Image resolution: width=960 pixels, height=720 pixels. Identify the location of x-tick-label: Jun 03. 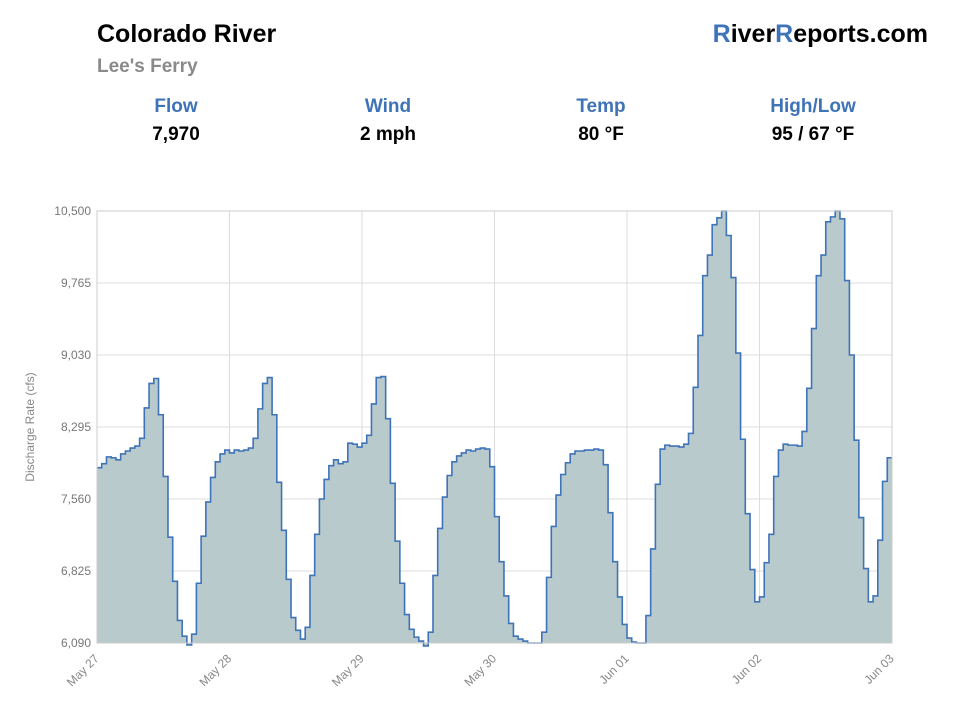
(879, 669).